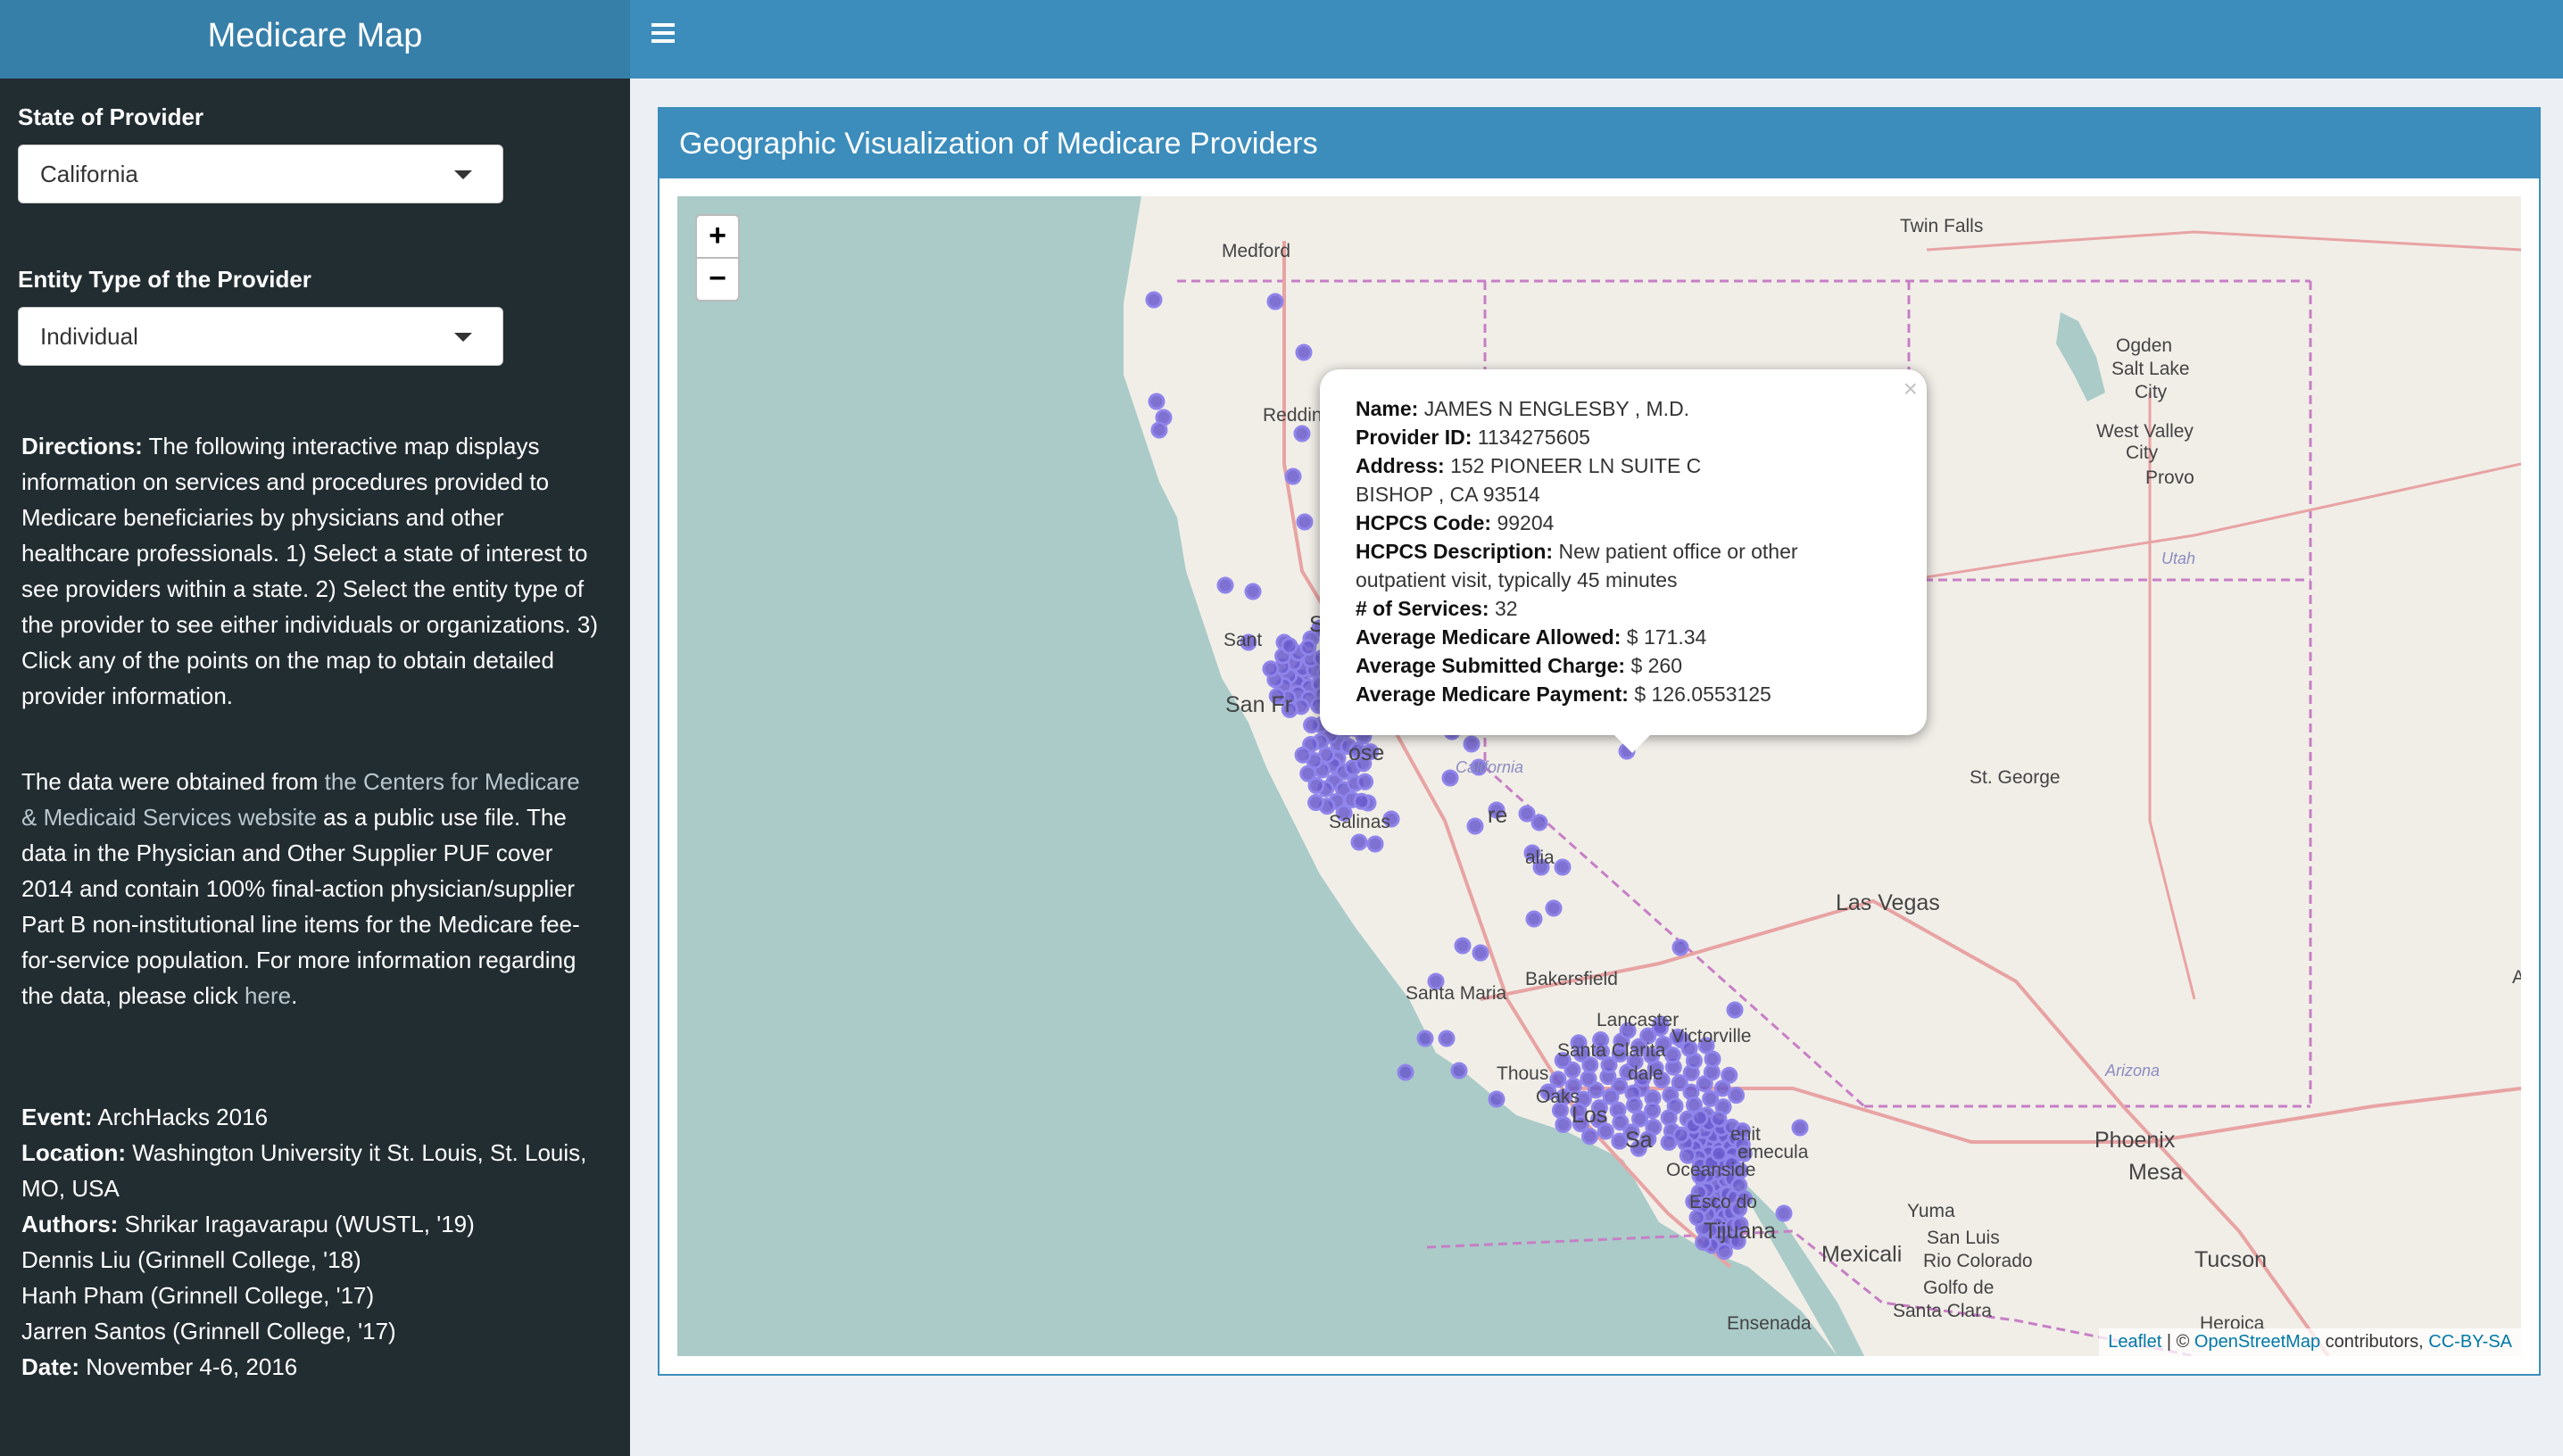 The width and height of the screenshot is (2563, 1456). What do you see at coordinates (2257, 1342) in the screenshot?
I see `osm-link: OpenStreetMap` at bounding box center [2257, 1342].